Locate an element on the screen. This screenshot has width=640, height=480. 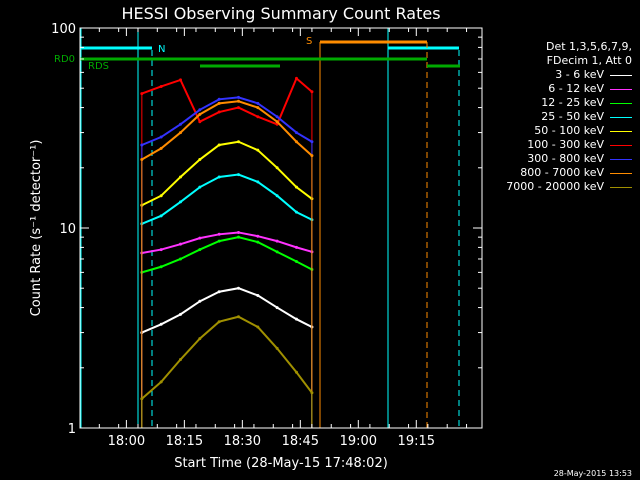
timestamp-footer: 28-May-2015 13:53 is located at coordinates (592, 473).